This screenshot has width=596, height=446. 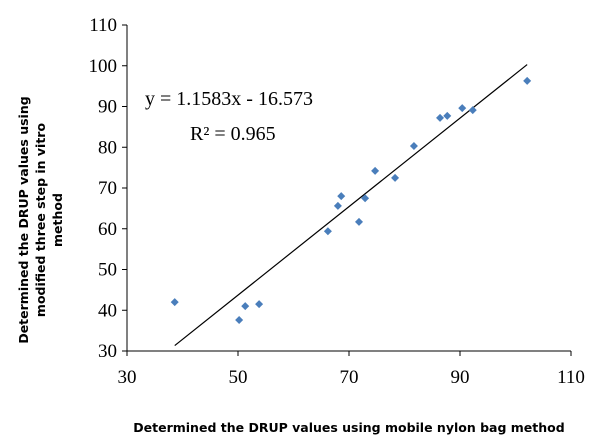 I want to click on y-tick-label: 30, so click(x=107, y=351).